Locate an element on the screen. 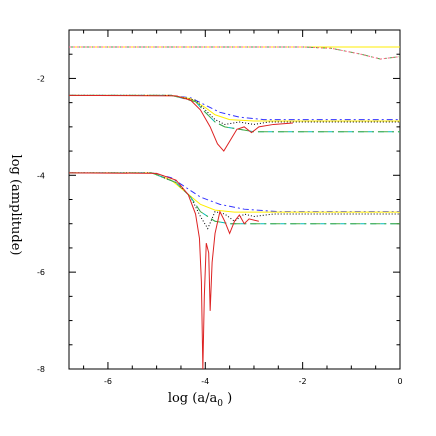 Image resolution: width=436 pixels, height=436 pixels. x-axis-label-tail: ) is located at coordinates (227, 398).